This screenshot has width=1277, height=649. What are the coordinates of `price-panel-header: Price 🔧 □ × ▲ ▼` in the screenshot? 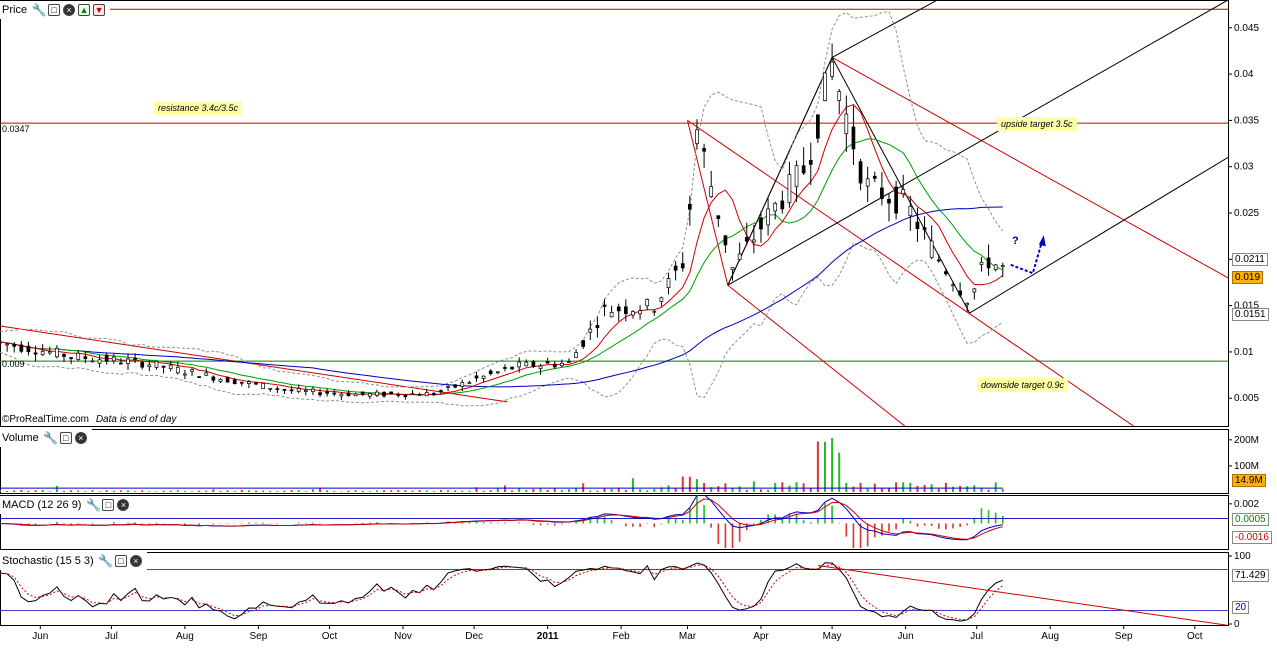 It's located at (55, 10).